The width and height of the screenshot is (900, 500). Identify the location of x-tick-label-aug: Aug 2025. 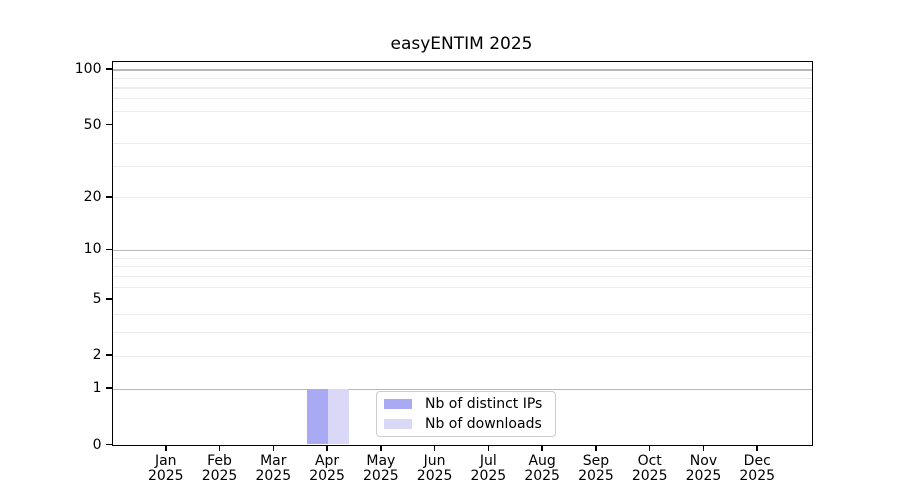
(542, 468).